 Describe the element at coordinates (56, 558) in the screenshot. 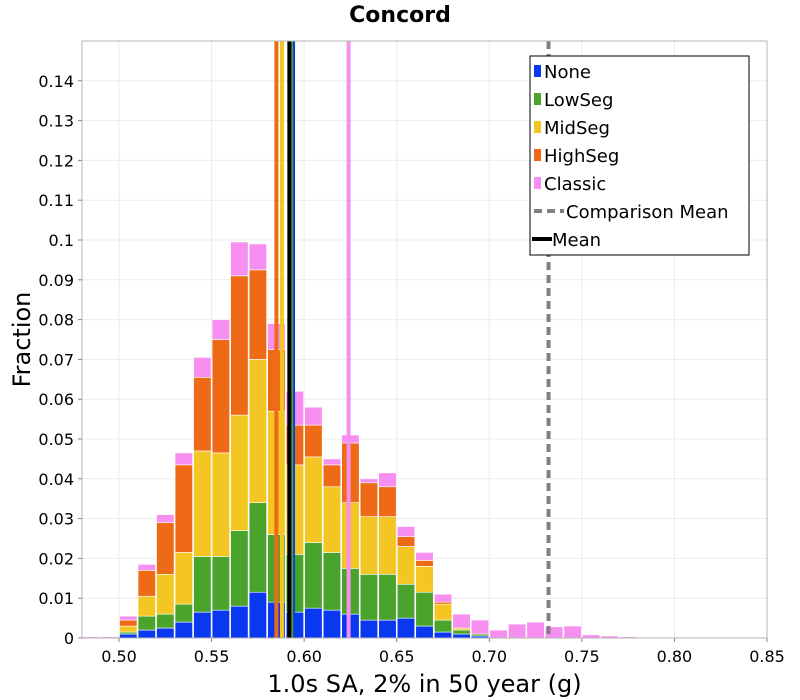

I see `y-tick-label: 0.02` at that location.